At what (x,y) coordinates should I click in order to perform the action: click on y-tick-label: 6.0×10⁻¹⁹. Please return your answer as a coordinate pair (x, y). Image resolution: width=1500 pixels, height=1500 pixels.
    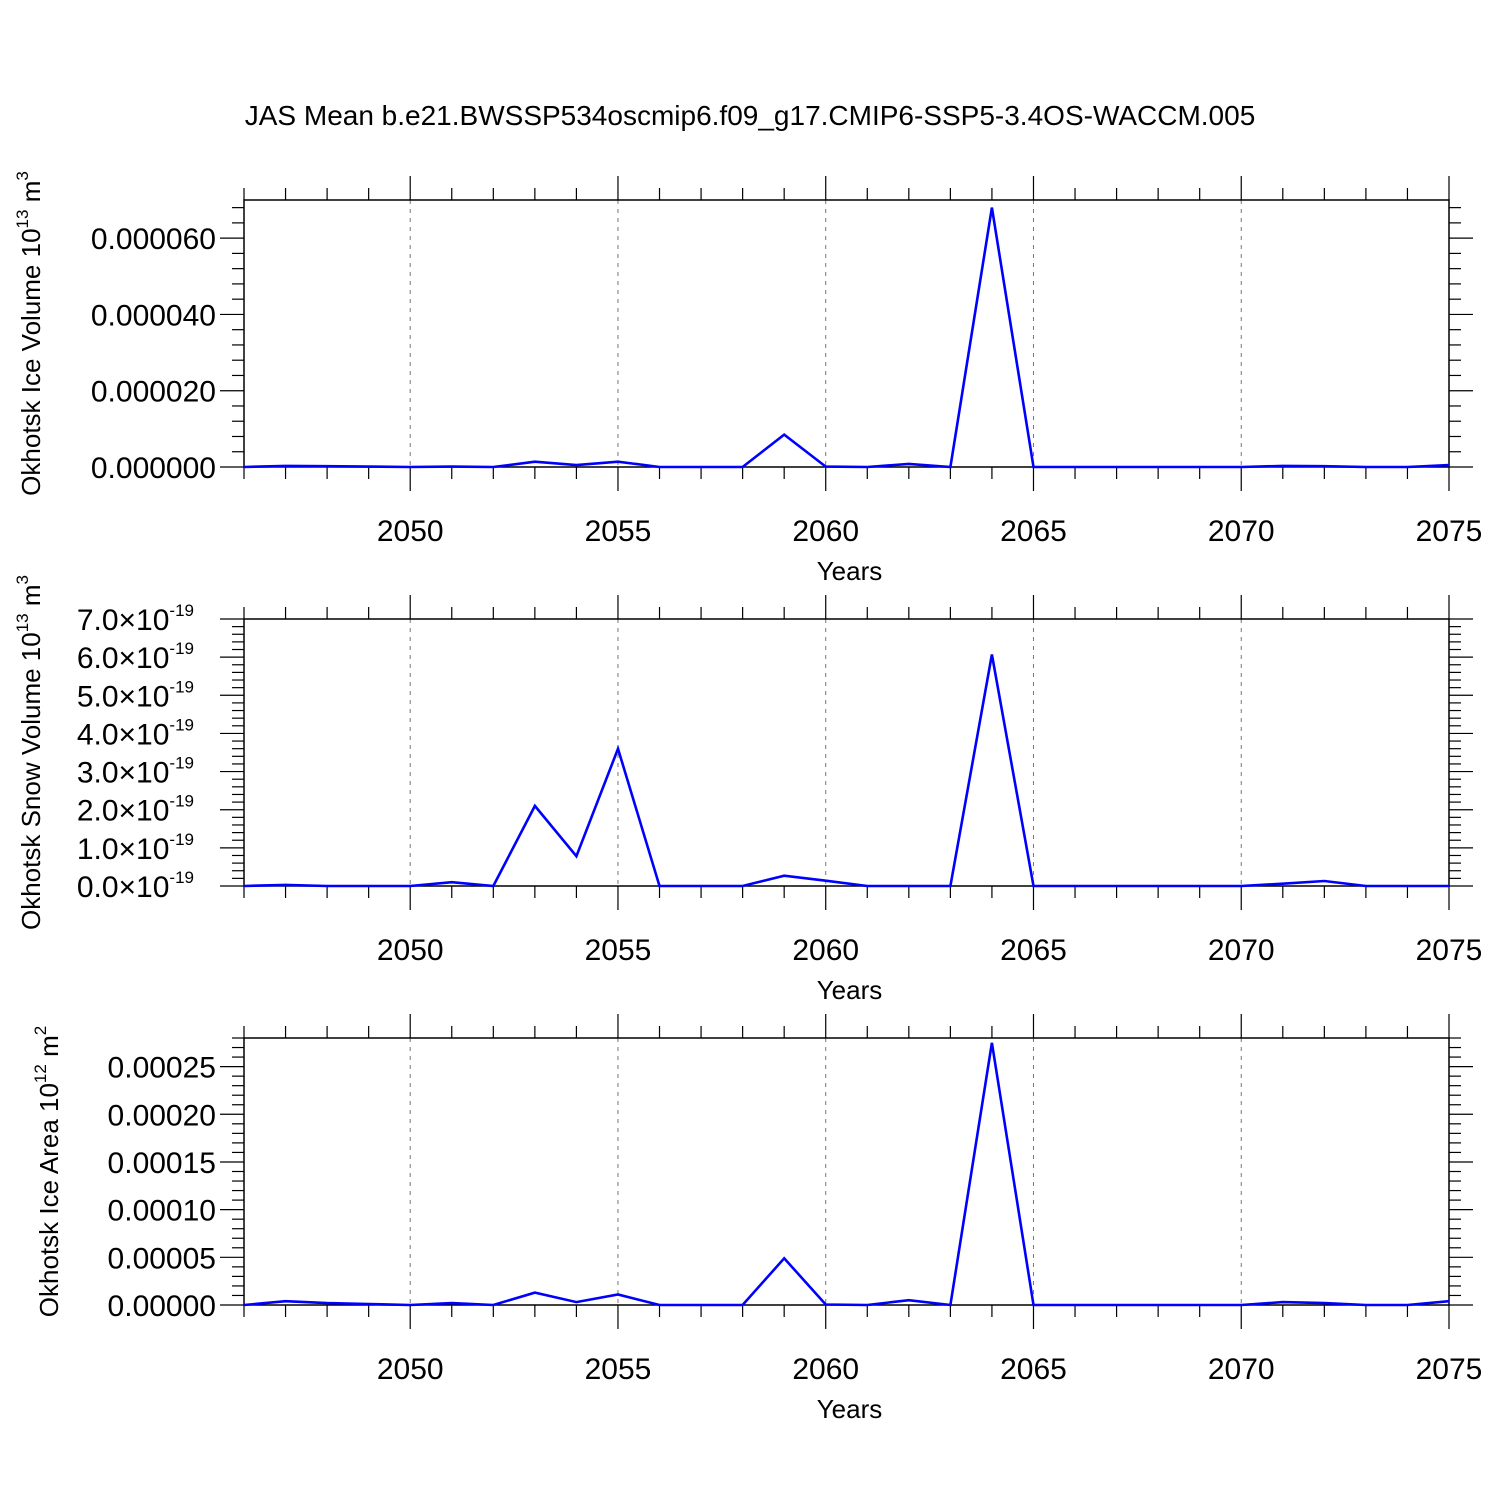
    Looking at the image, I should click on (135, 657).